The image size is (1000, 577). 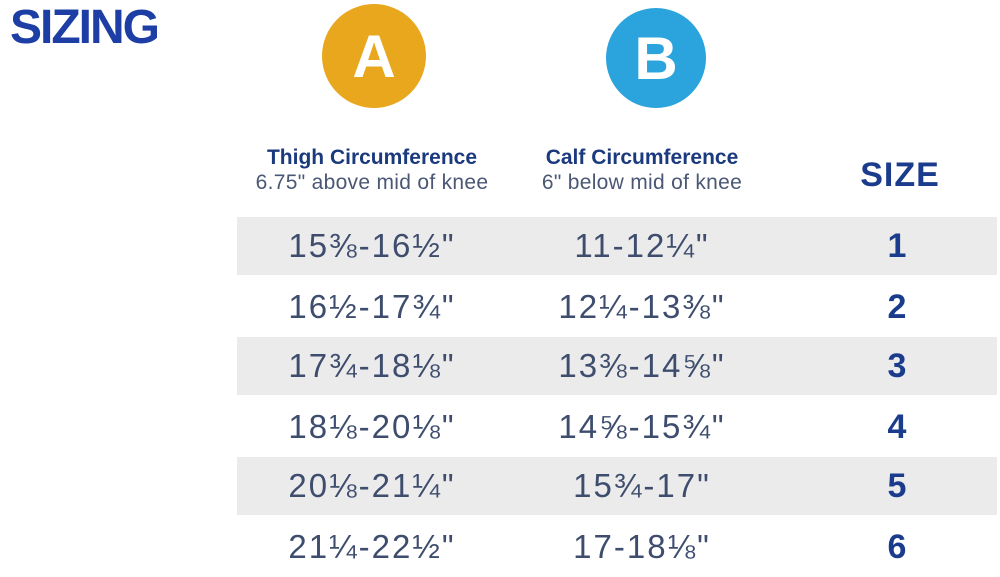 I want to click on thigh-range-cell: 18⅛-20⅛", so click(x=372, y=426).